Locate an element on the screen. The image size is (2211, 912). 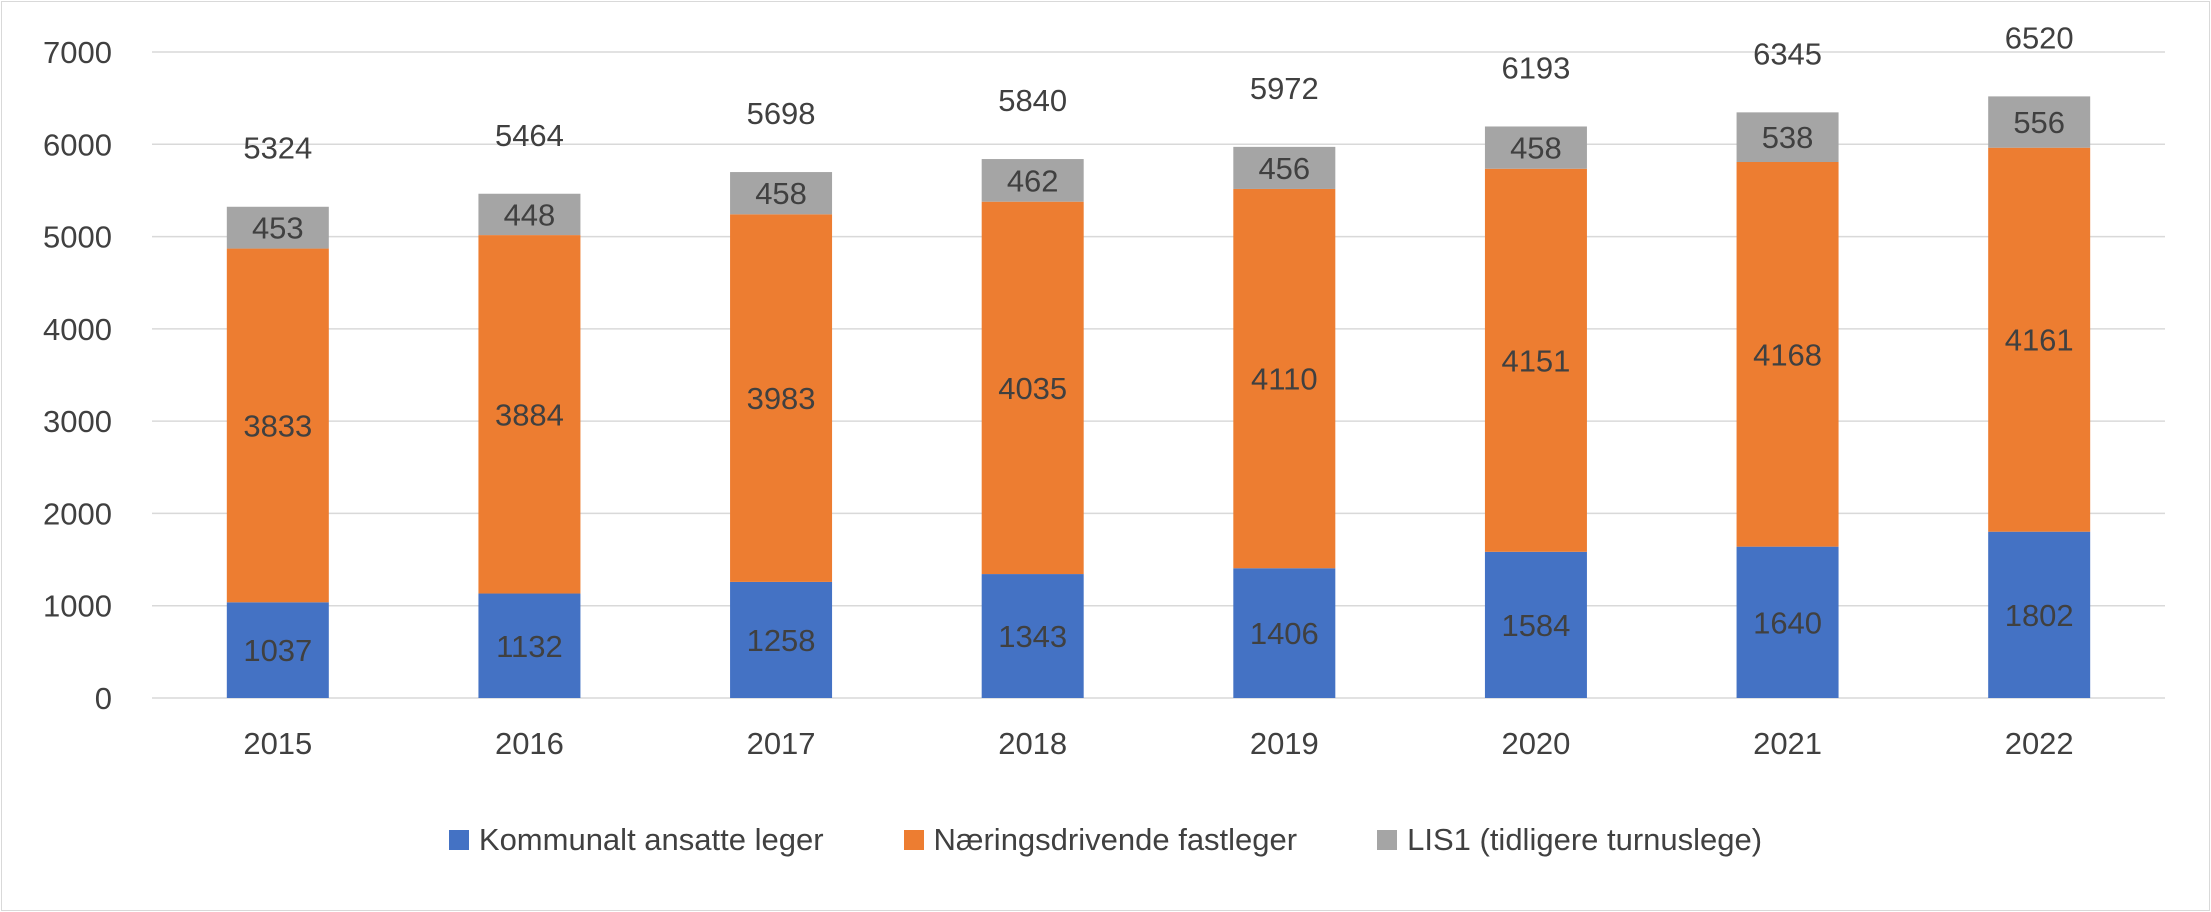
legend-item-lis1: LIS1 (tidligere turnuslege) is located at coordinates (1569, 840).